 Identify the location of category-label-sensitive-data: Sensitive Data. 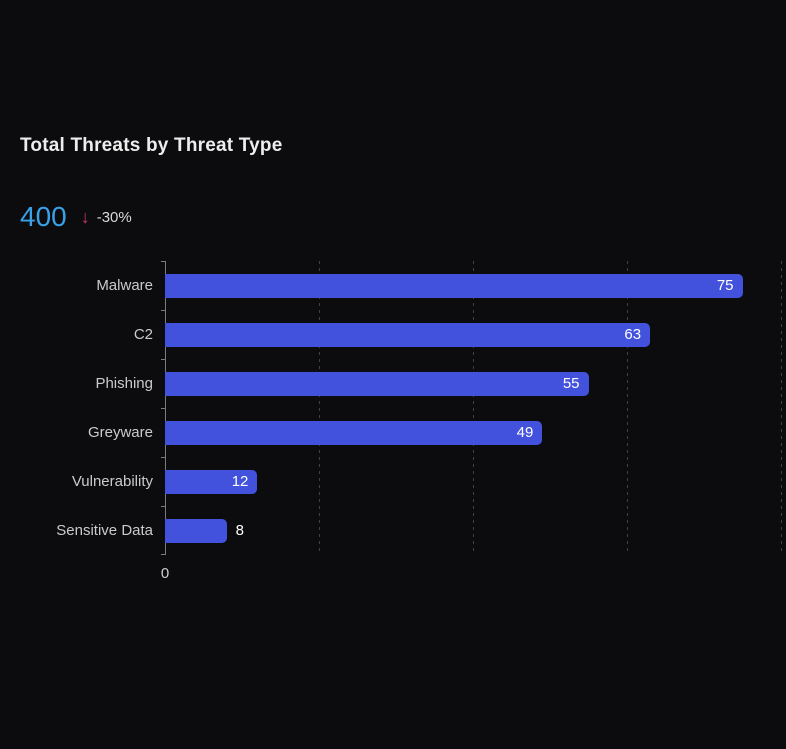
(104, 530).